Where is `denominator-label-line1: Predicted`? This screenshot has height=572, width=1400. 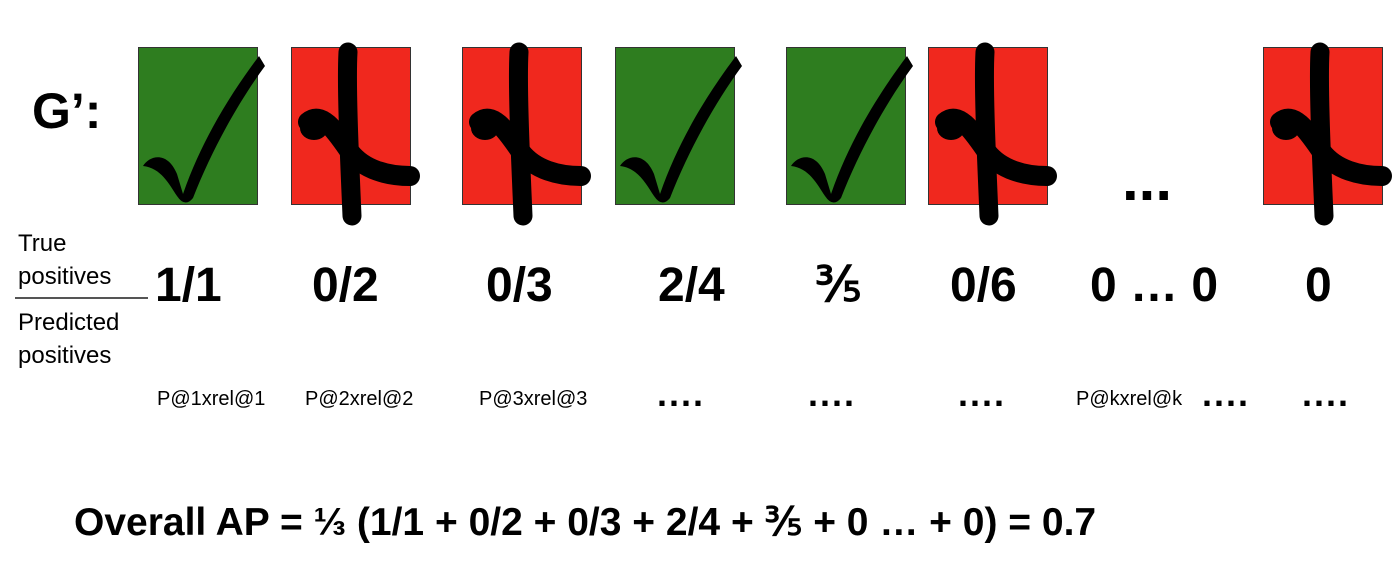
denominator-label-line1: Predicted is located at coordinates (69, 322).